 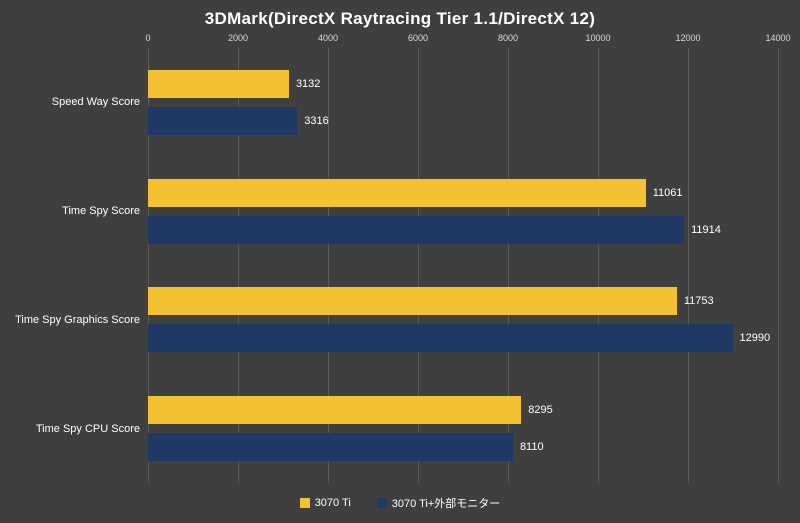 I want to click on bar-line: 8110, so click(x=463, y=447).